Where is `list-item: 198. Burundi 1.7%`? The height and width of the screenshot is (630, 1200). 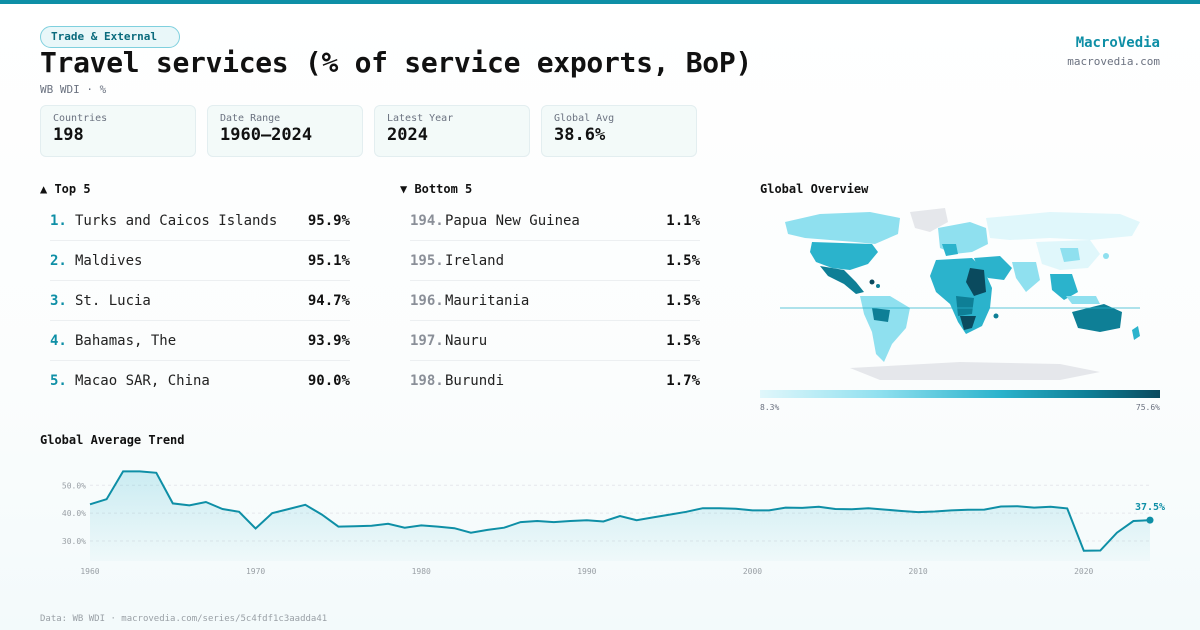 list-item: 198. Burundi 1.7% is located at coordinates (555, 381).